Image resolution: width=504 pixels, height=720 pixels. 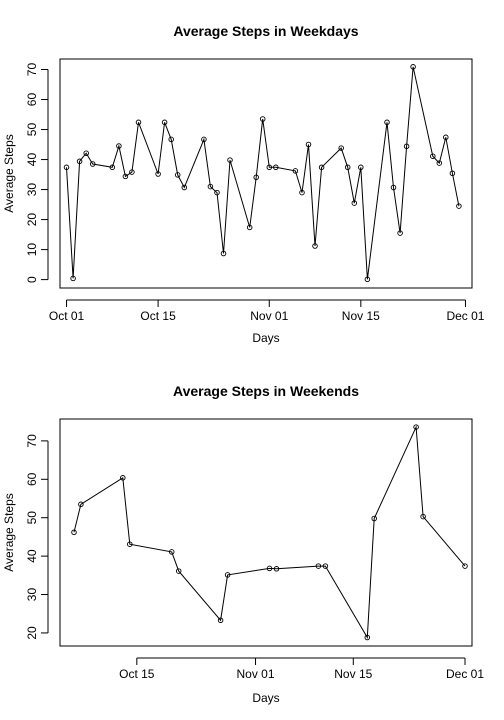 What do you see at coordinates (32, 250) in the screenshot?
I see `y-tick-label: 10` at bounding box center [32, 250].